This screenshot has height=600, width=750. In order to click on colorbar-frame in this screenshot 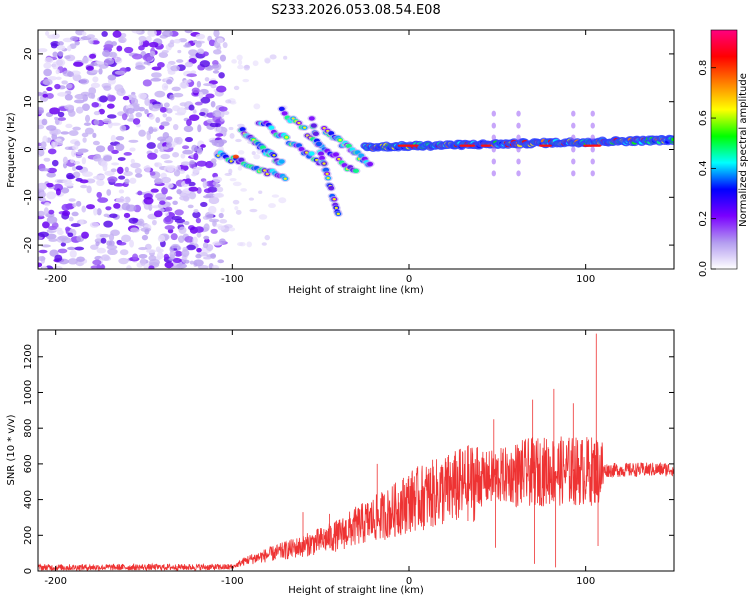, I will do `click(724, 149)`.